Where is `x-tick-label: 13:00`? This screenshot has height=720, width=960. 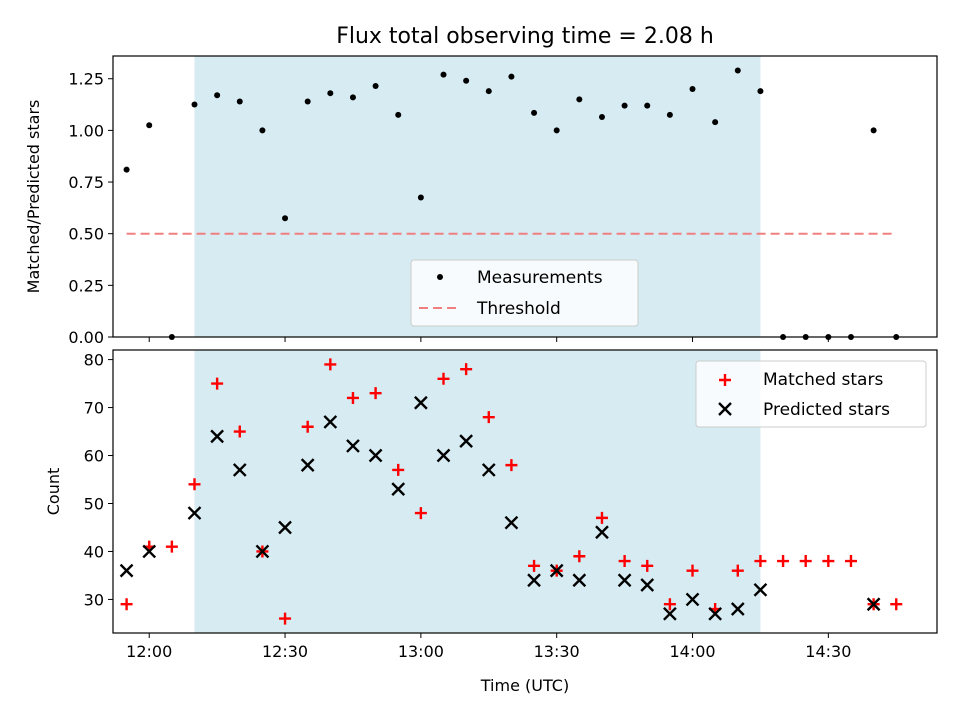 x-tick-label: 13:00 is located at coordinates (421, 651).